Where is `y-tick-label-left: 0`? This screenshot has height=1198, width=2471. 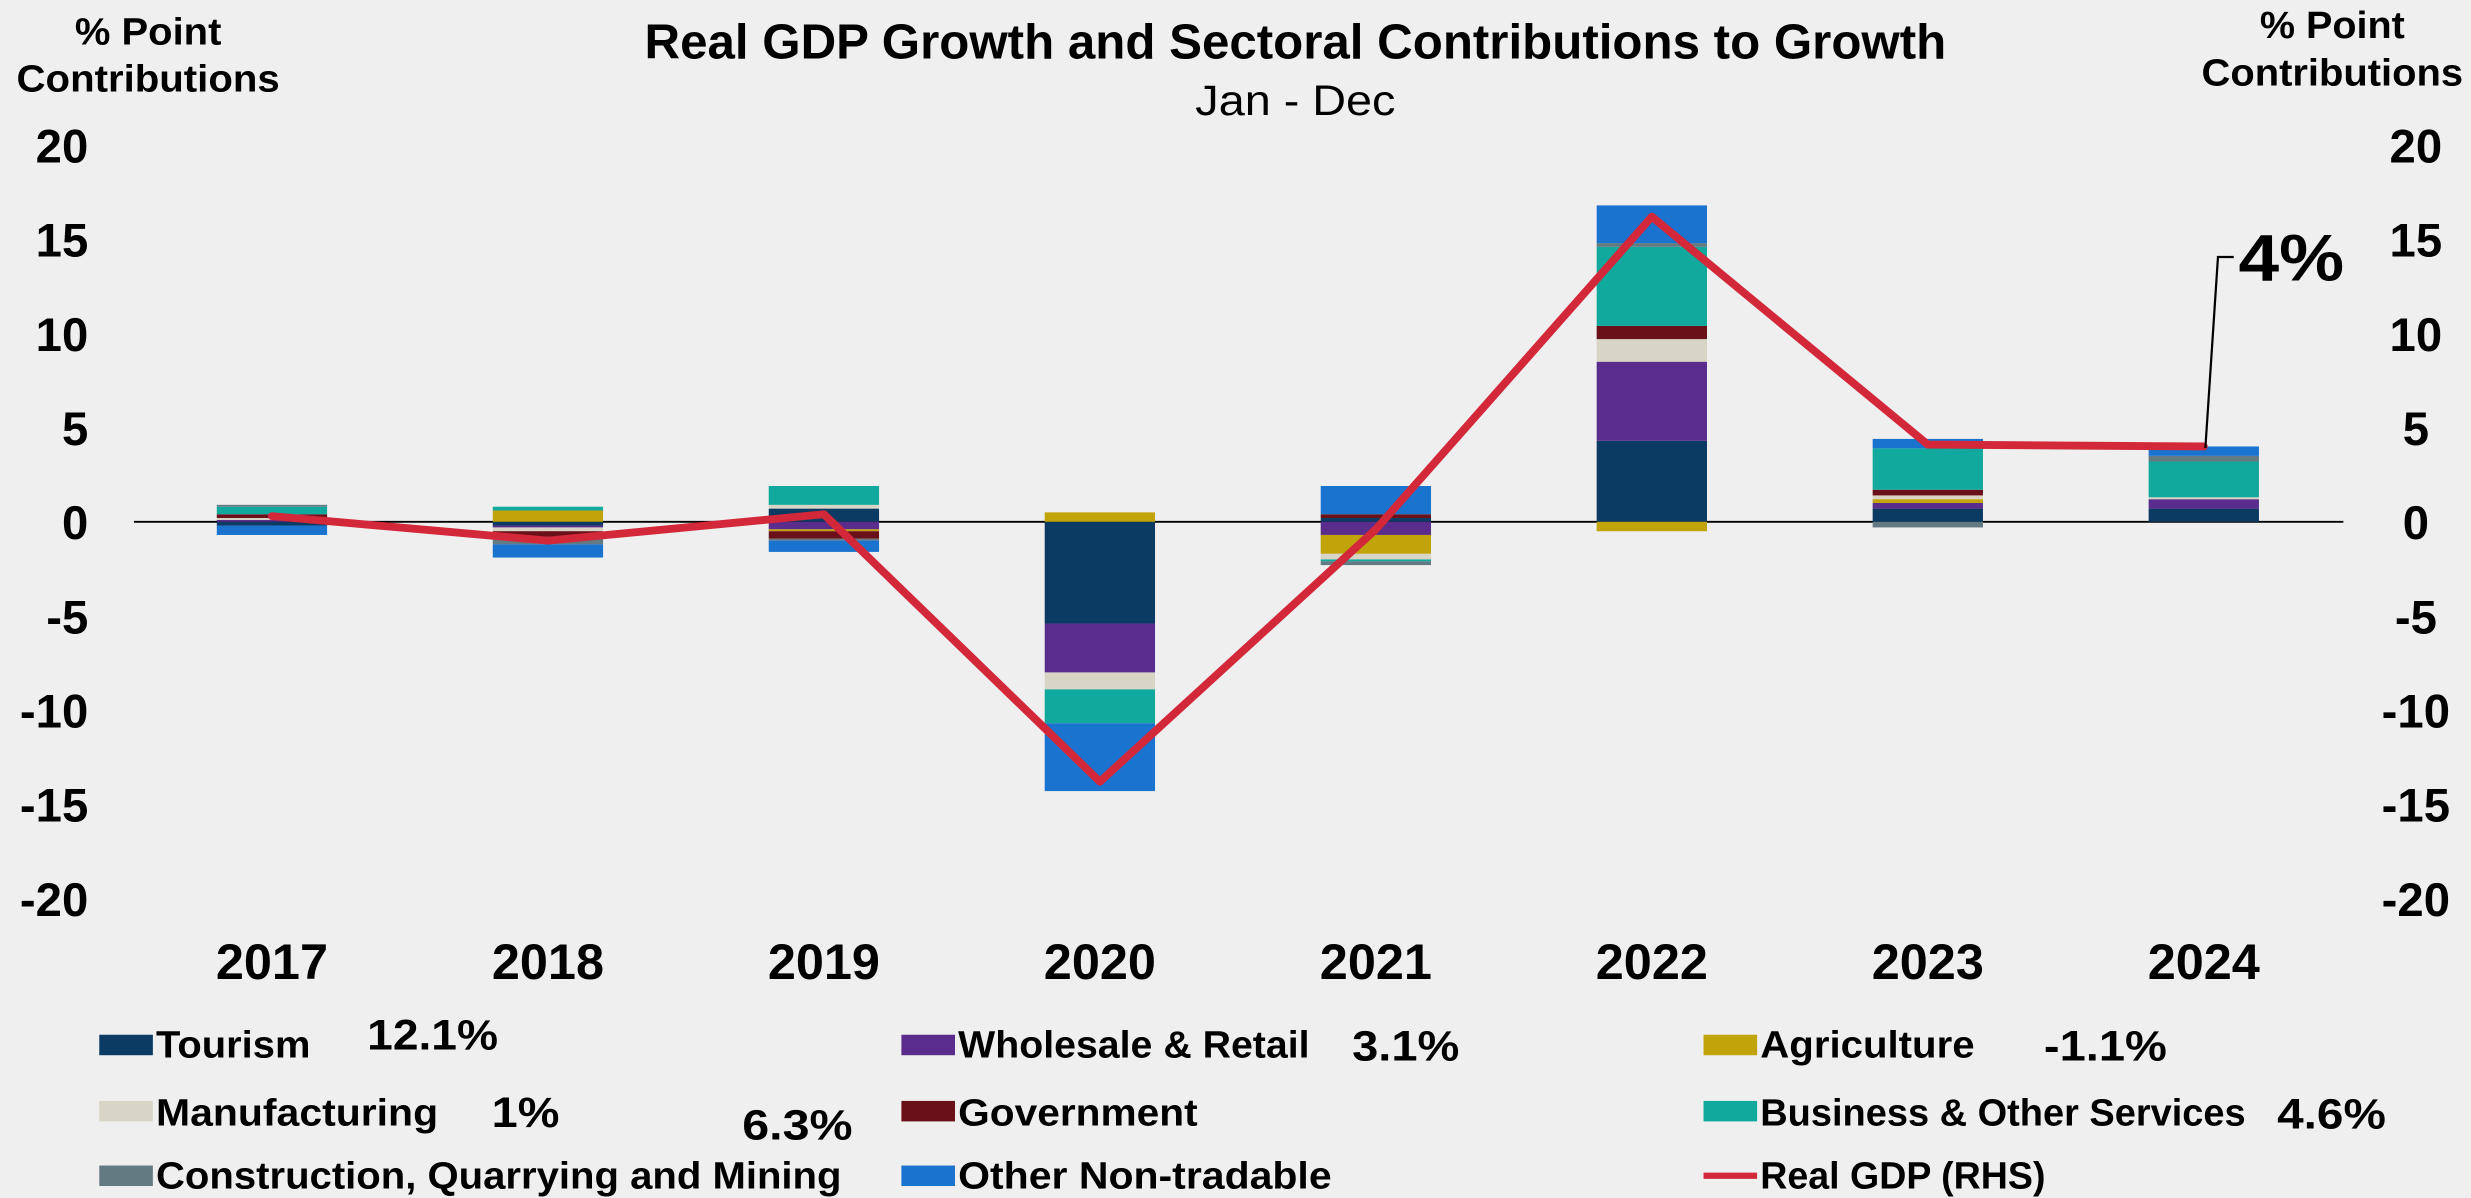
y-tick-label-left: 0 is located at coordinates (75, 523).